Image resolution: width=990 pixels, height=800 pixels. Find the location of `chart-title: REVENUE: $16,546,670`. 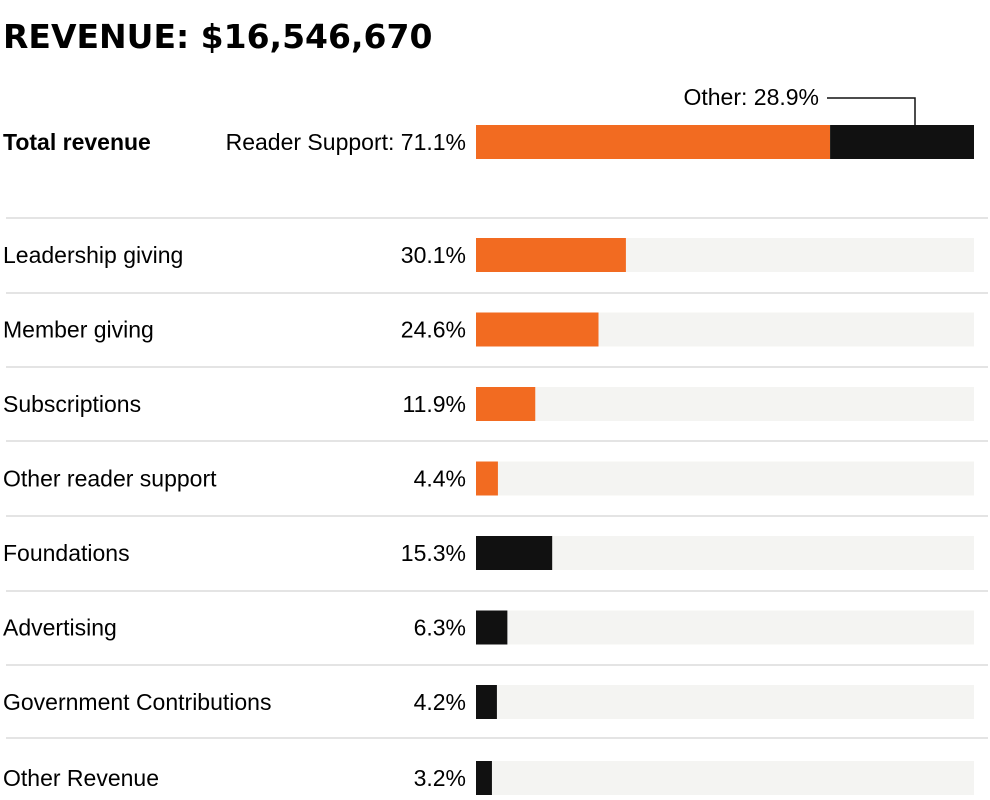

chart-title: REVENUE: $16,546,670 is located at coordinates (217, 36).